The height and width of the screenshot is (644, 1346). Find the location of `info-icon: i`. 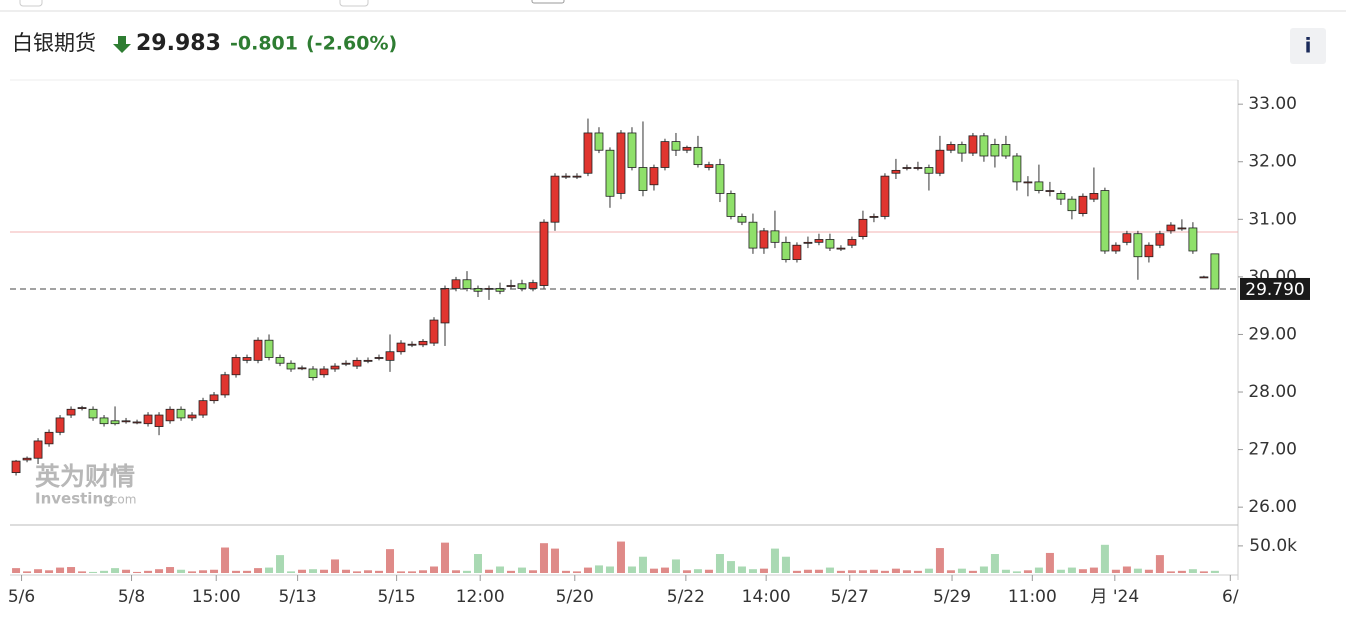

info-icon: i is located at coordinates (1308, 46).